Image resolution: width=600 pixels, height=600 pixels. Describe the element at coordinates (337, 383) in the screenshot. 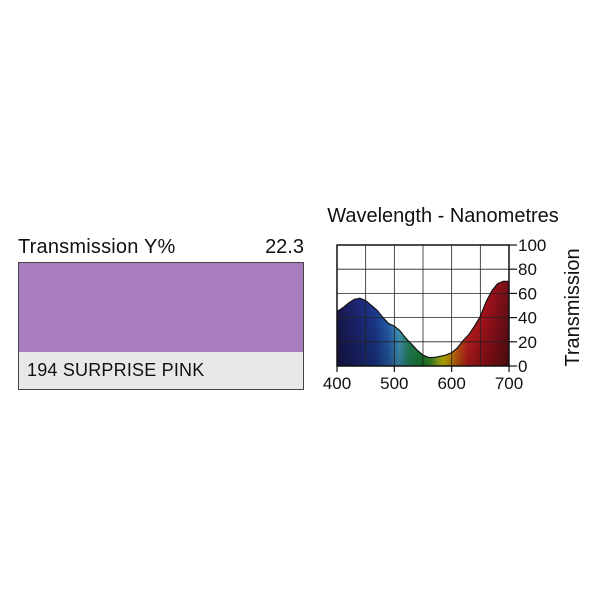

I see `x-tick-label: 400` at that location.